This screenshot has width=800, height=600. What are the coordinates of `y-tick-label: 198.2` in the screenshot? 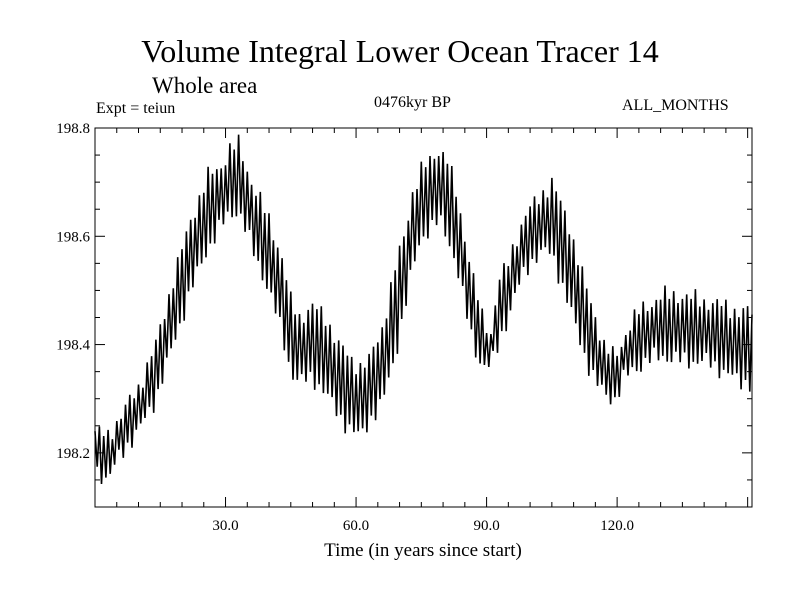 It's located at (73, 454).